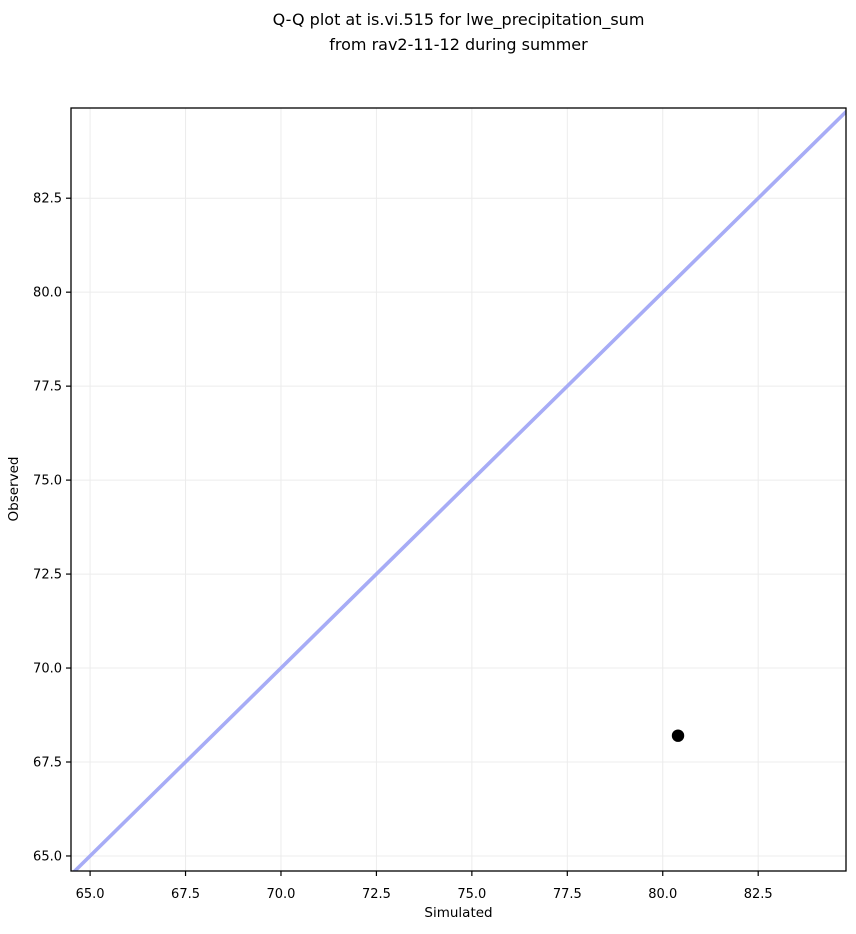  What do you see at coordinates (758, 894) in the screenshot?
I see `x-tick-label: 82.5` at bounding box center [758, 894].